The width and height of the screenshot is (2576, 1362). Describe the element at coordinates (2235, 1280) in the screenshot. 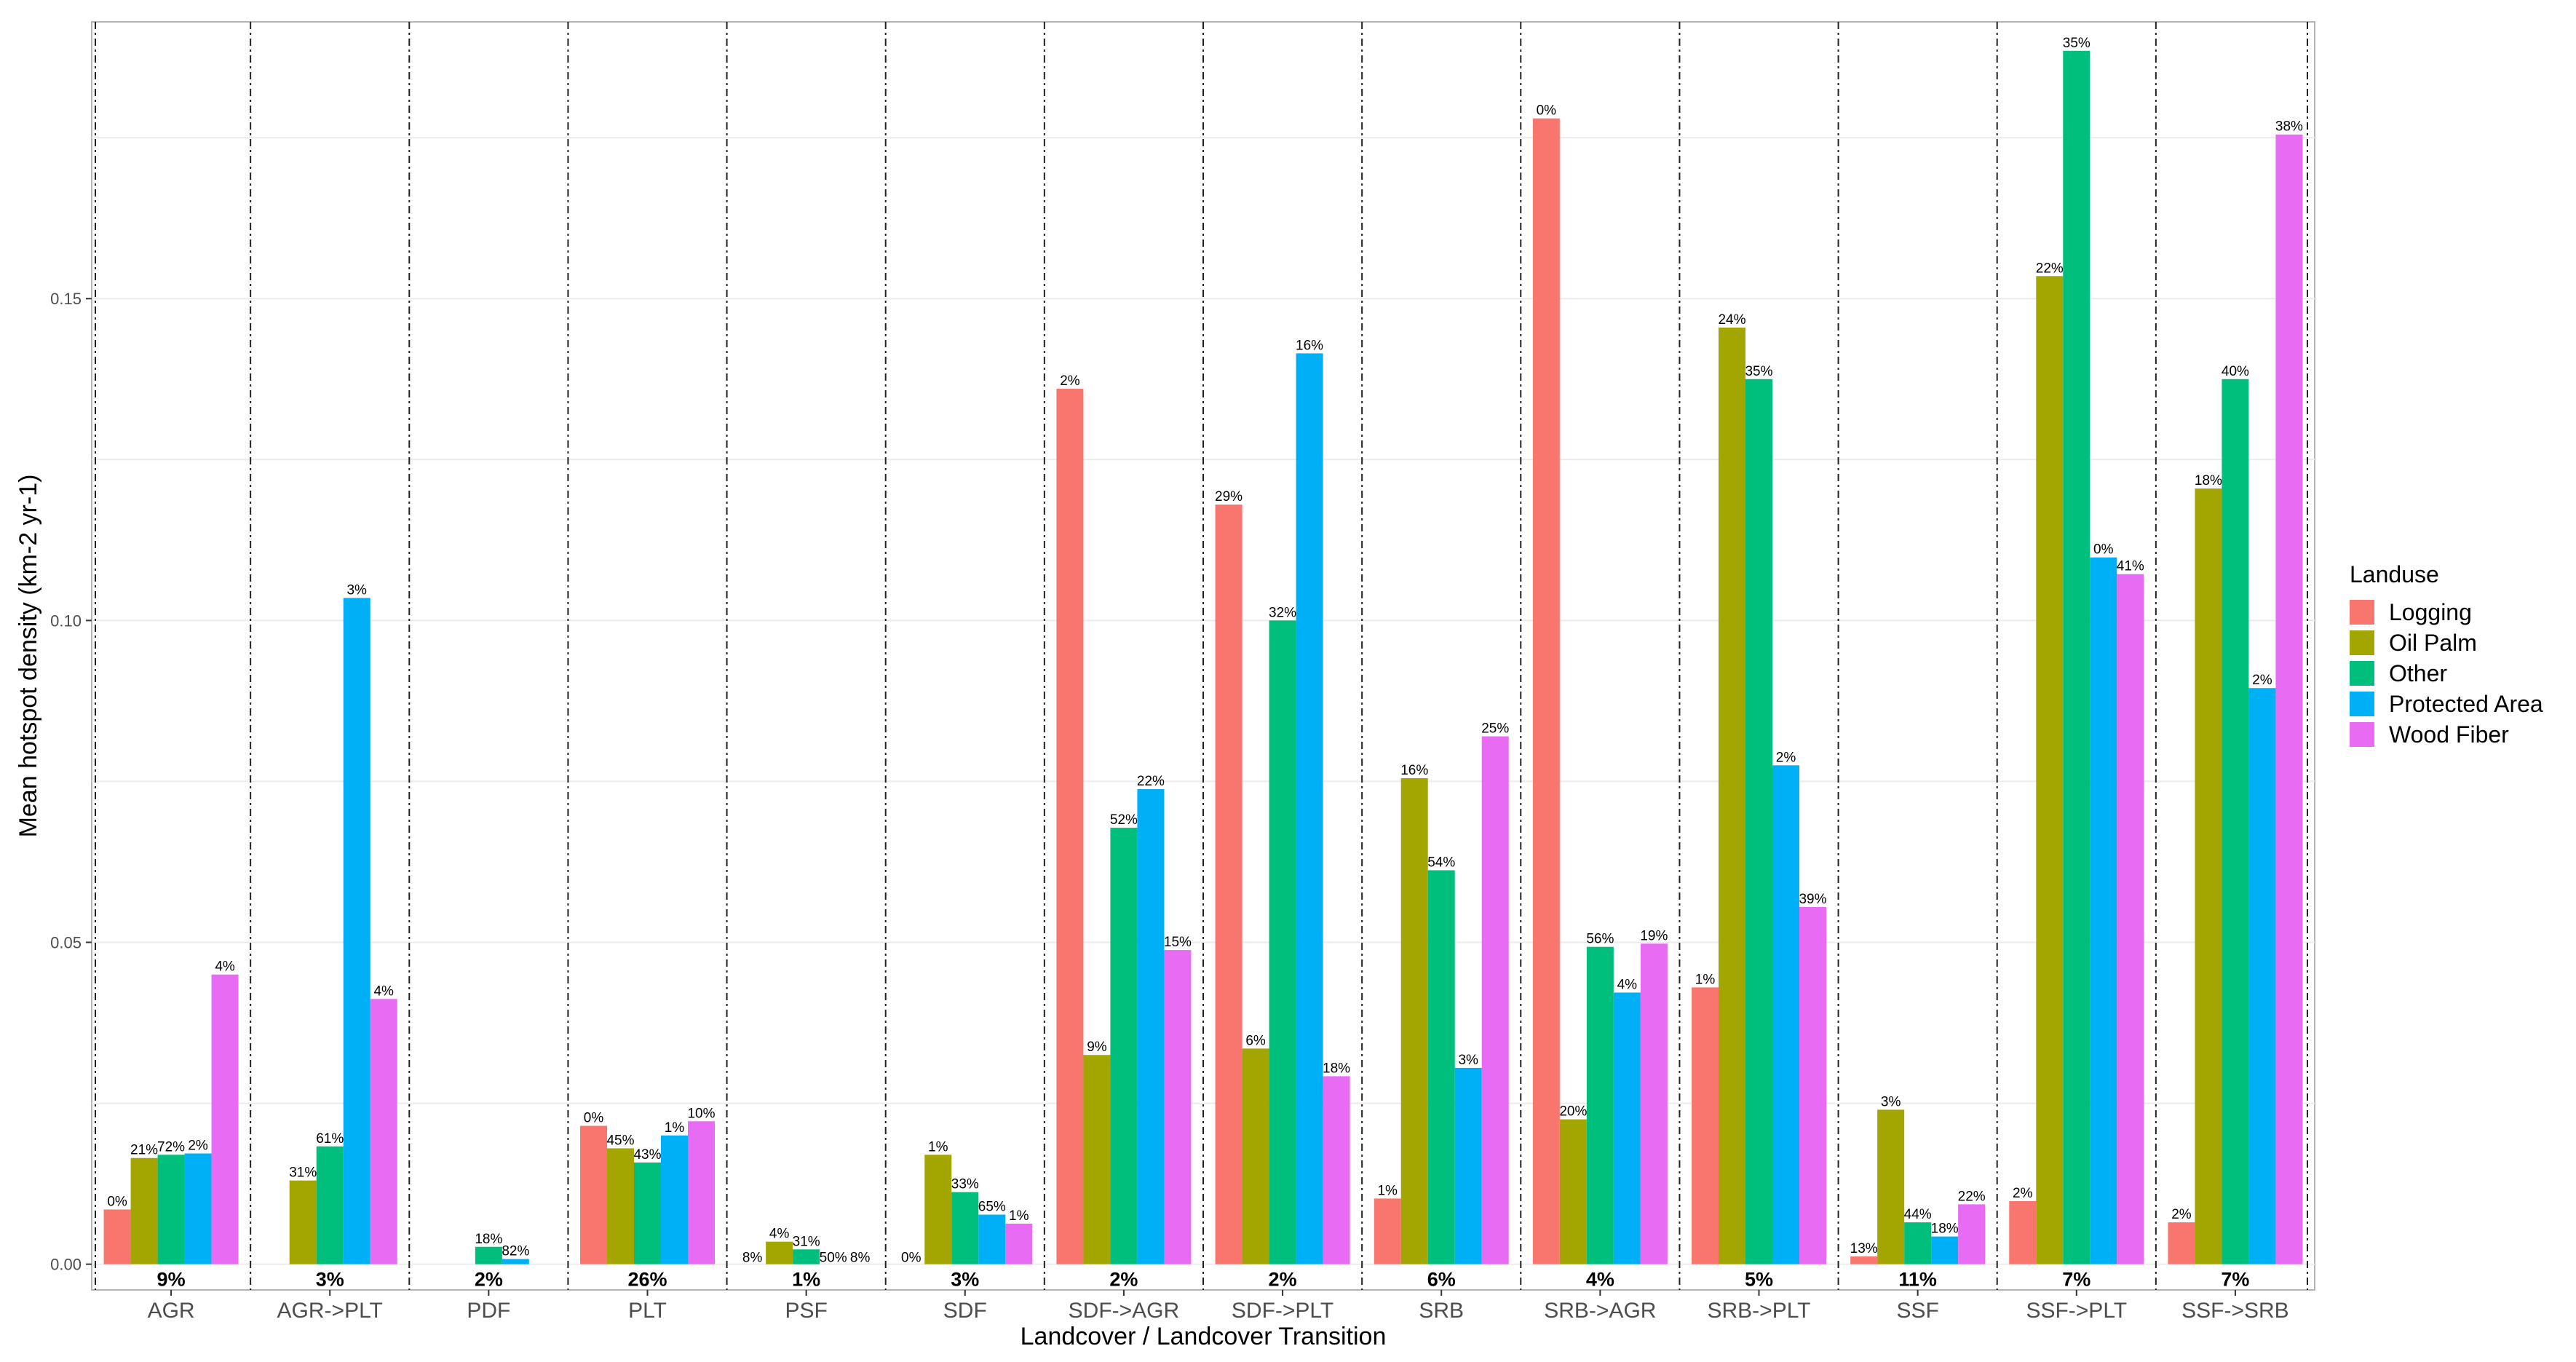

I see `category-total: 7%` at that location.